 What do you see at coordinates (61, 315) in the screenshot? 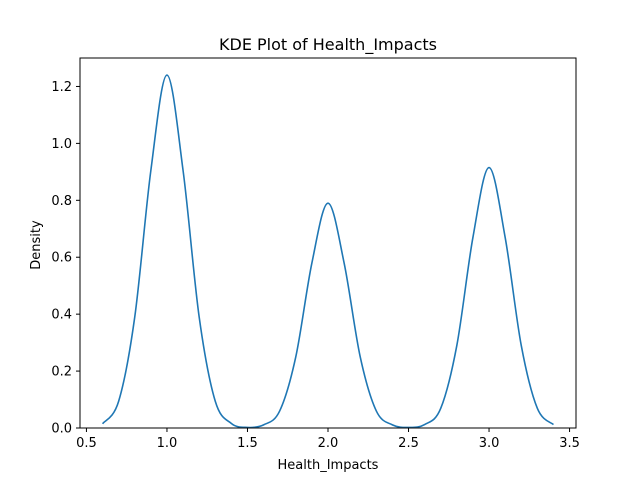
I see `y-tick-label: 0.4` at bounding box center [61, 315].